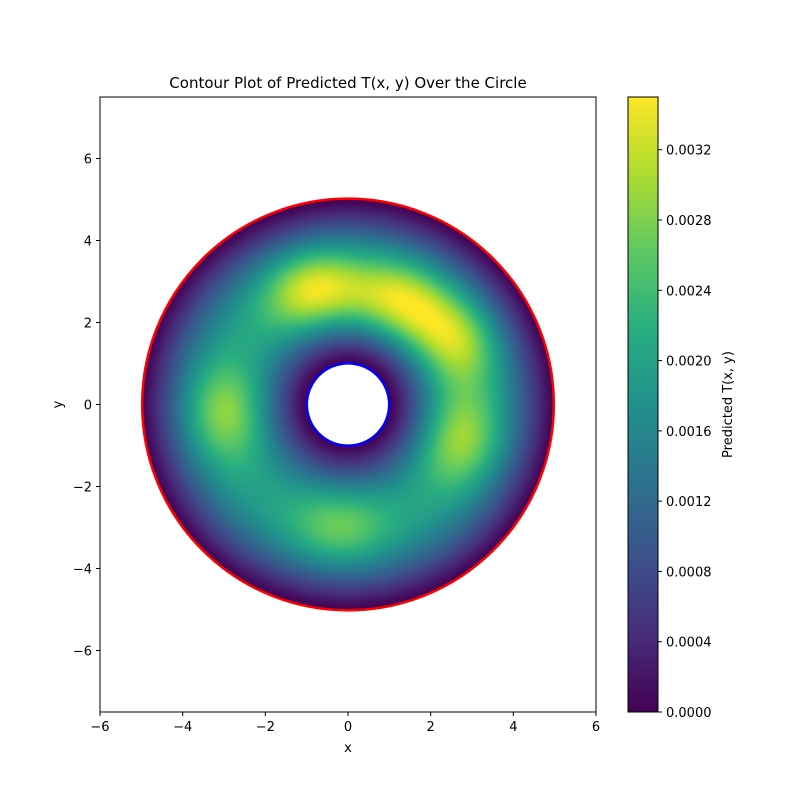  What do you see at coordinates (265, 727) in the screenshot?
I see `x-tick-label: −2` at bounding box center [265, 727].